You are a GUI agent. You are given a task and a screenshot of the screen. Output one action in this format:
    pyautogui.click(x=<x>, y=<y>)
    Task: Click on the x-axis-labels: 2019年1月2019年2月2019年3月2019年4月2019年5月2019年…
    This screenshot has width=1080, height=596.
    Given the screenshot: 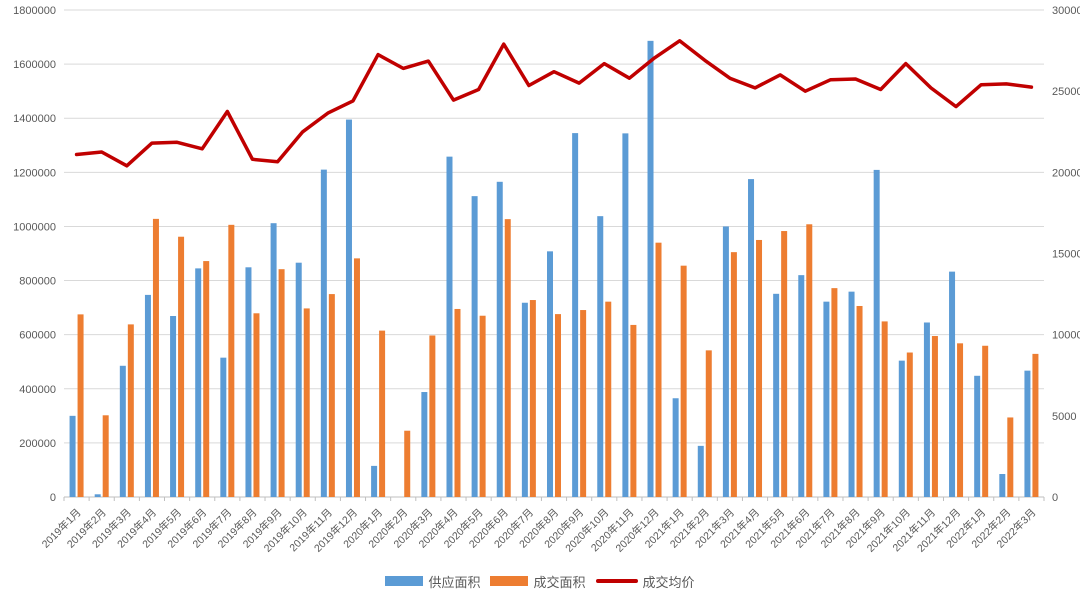 What is the action you would take?
    pyautogui.click(x=539, y=530)
    